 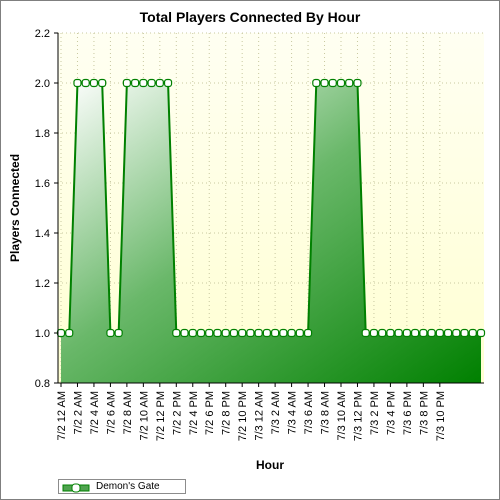 What do you see at coordinates (177, 413) in the screenshot?
I see `x-tick-label: 7/2 2 PM` at bounding box center [177, 413].